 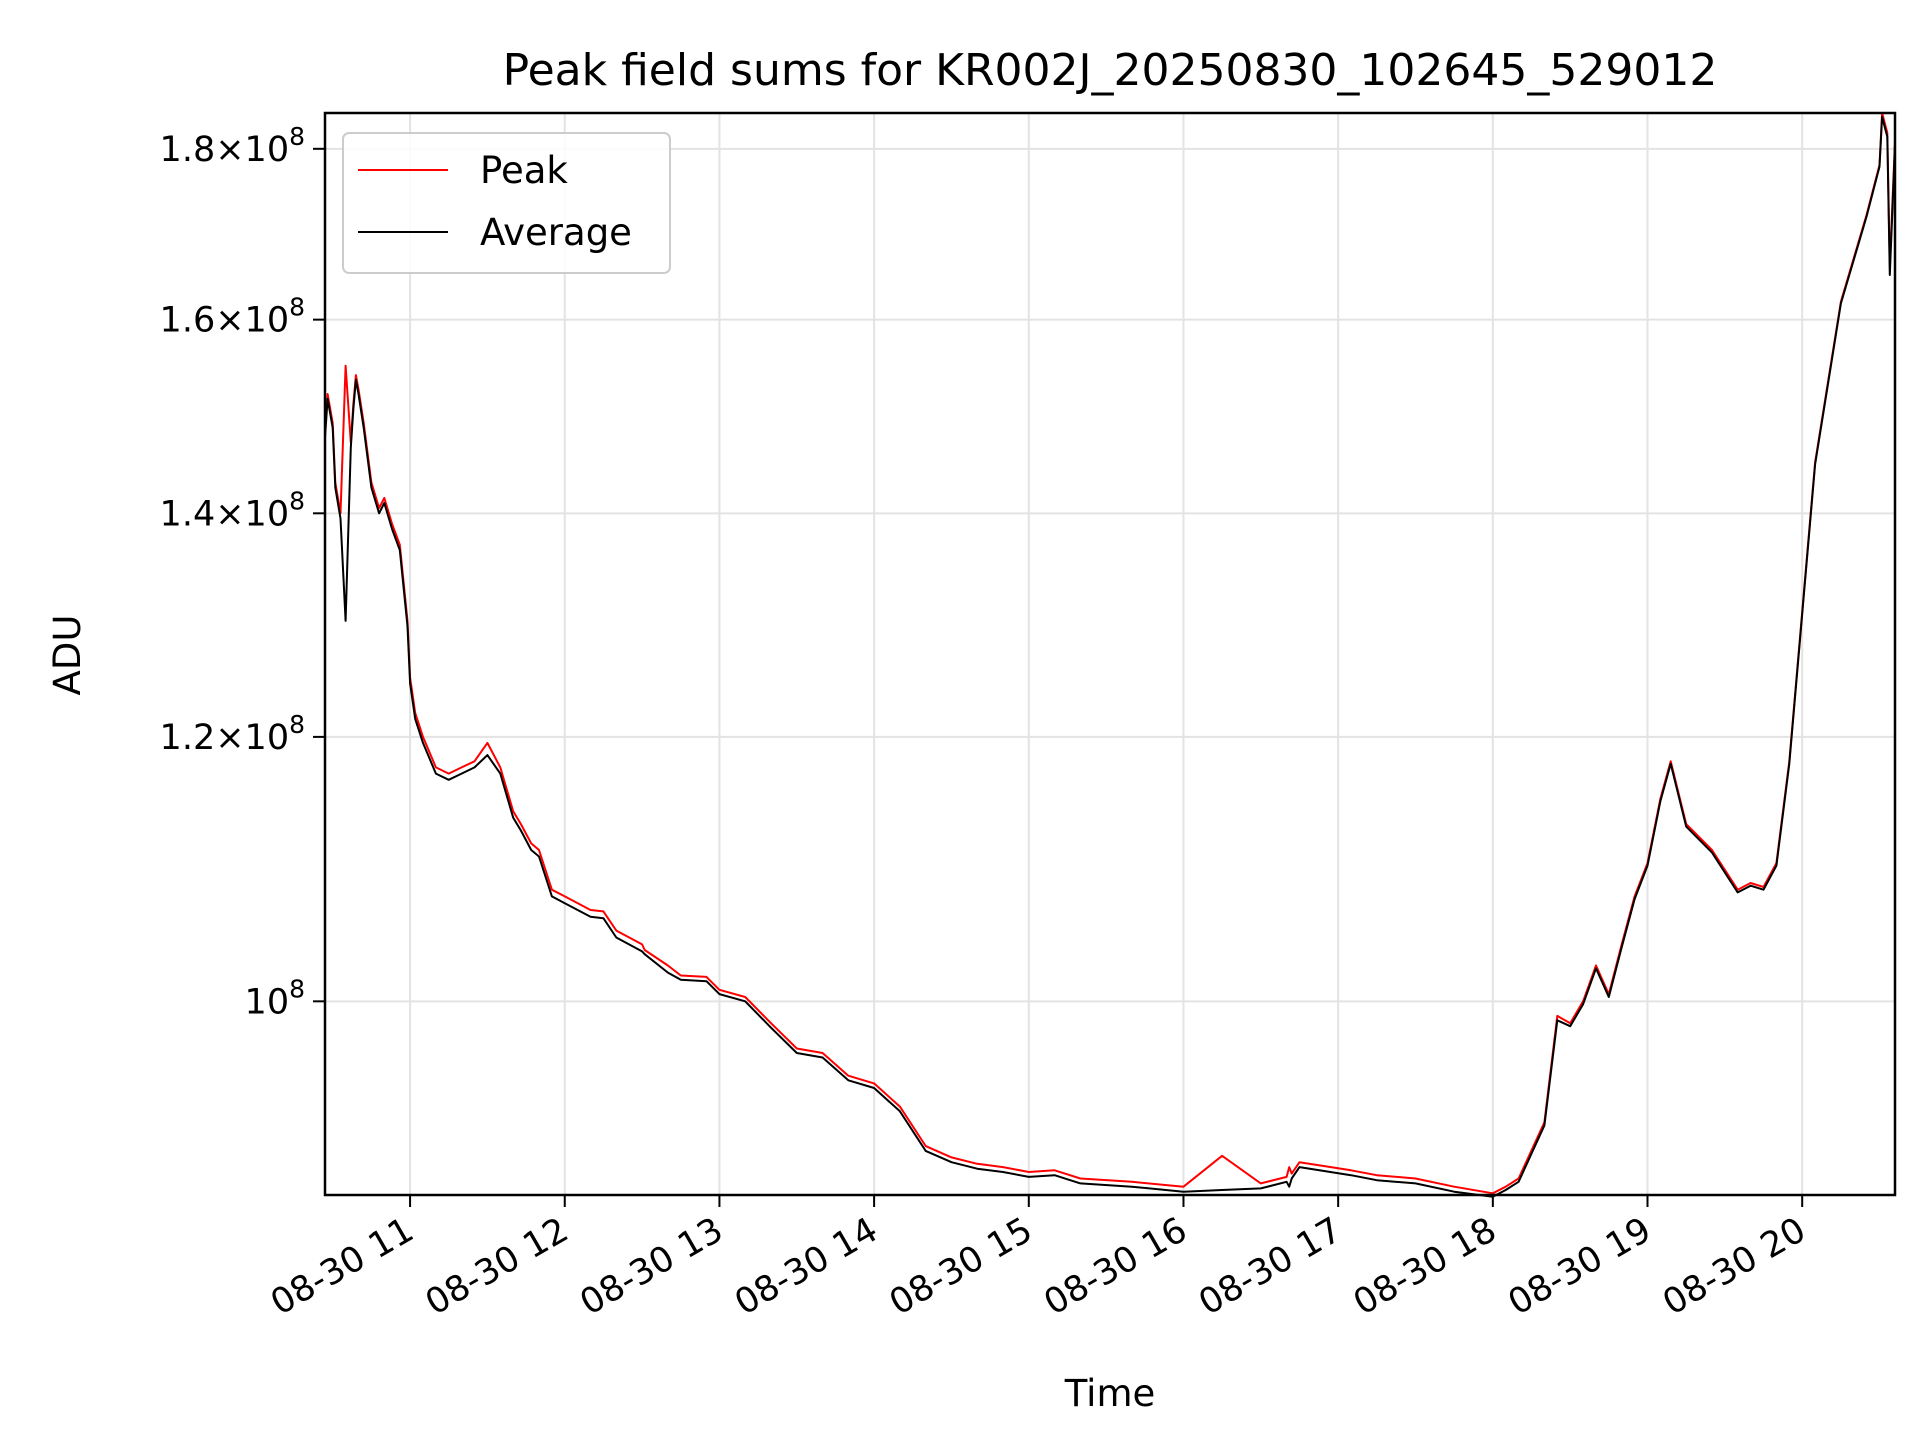 What do you see at coordinates (524, 170) in the screenshot?
I see `legend-label-peak: Peak` at bounding box center [524, 170].